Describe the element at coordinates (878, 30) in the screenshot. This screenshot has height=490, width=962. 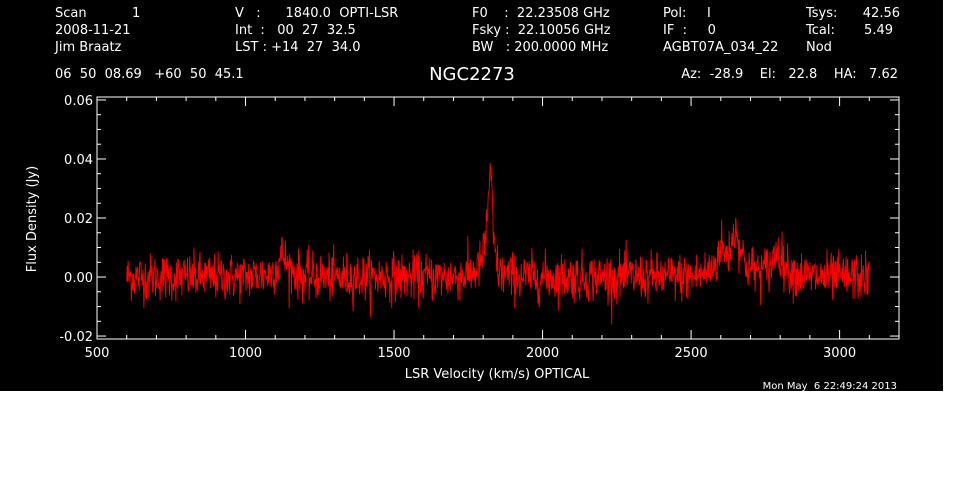
I see `tcal-value: 5.49` at that location.